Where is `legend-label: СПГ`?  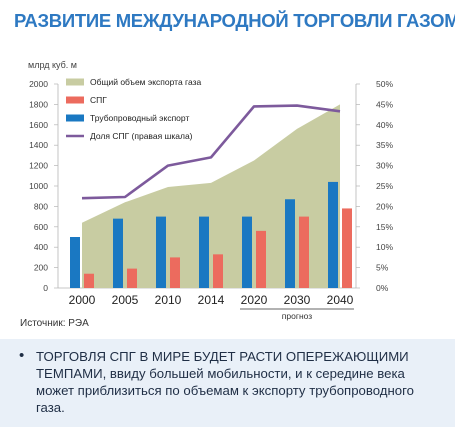 legend-label: СПГ is located at coordinates (98, 100).